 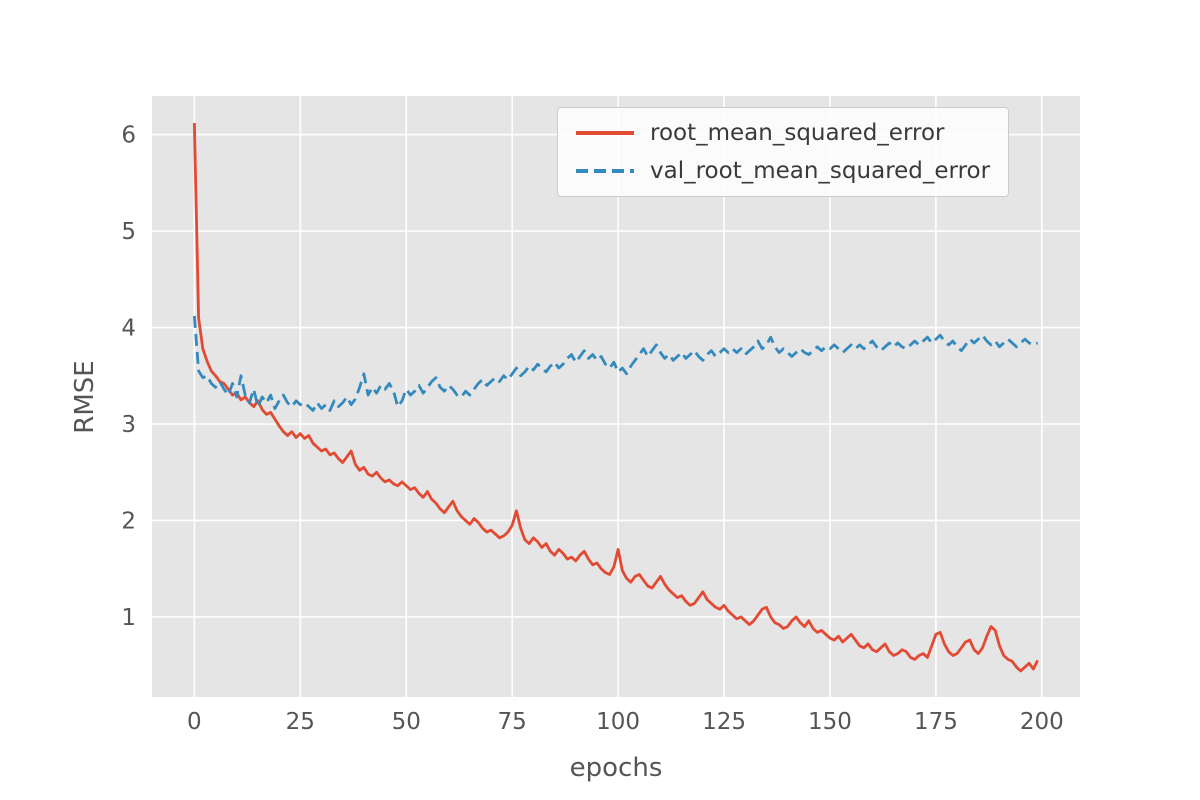 I want to click on x-axis-label: epochs, so click(x=616, y=768).